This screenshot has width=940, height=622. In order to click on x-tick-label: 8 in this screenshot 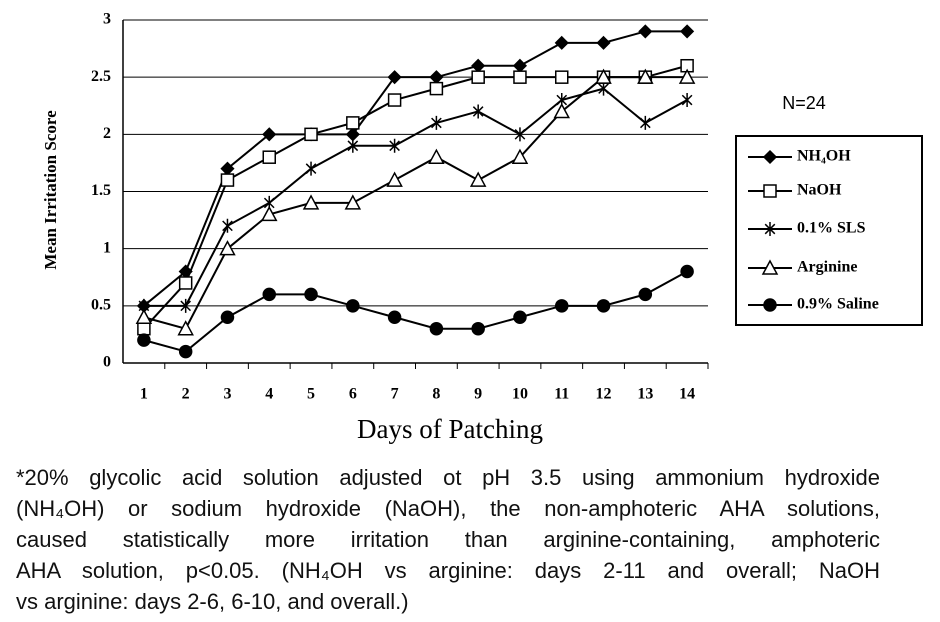, I will do `click(436, 394)`.